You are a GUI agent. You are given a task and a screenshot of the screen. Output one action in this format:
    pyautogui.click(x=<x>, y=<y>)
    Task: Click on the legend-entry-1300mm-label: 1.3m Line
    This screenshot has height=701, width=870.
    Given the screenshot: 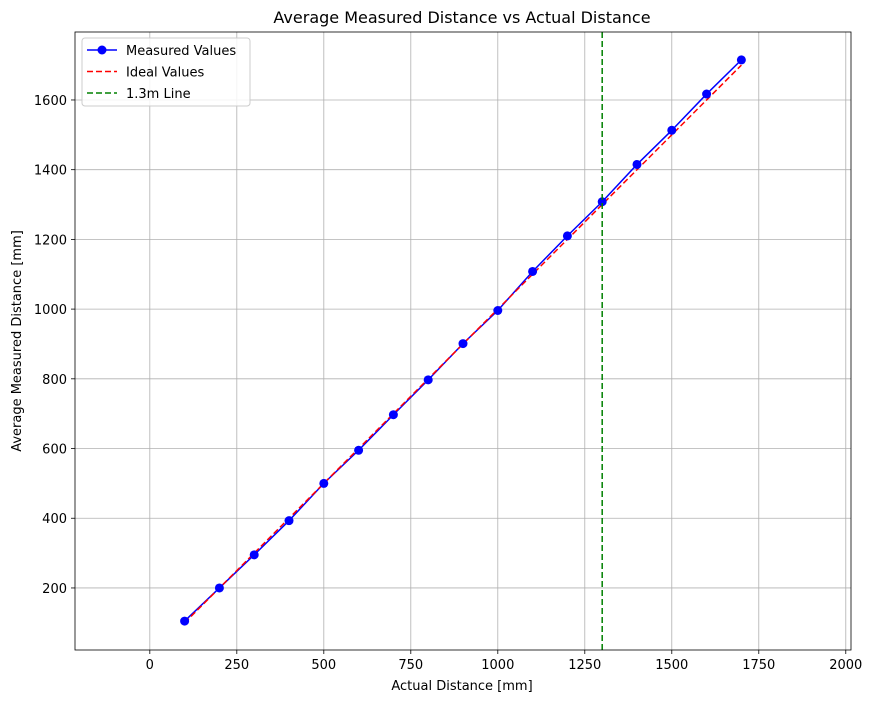 What is the action you would take?
    pyautogui.click(x=158, y=94)
    